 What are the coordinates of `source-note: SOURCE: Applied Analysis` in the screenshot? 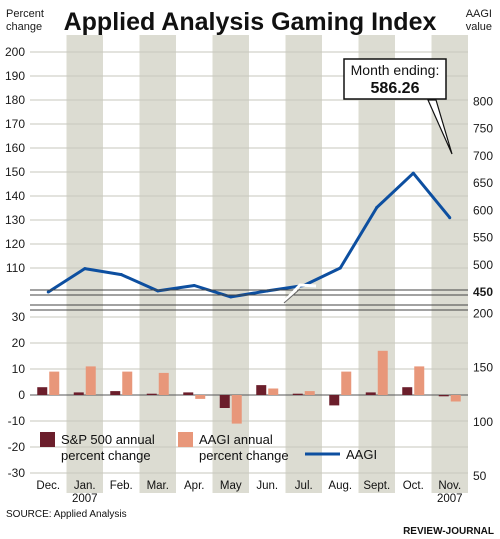 It's located at (66, 514).